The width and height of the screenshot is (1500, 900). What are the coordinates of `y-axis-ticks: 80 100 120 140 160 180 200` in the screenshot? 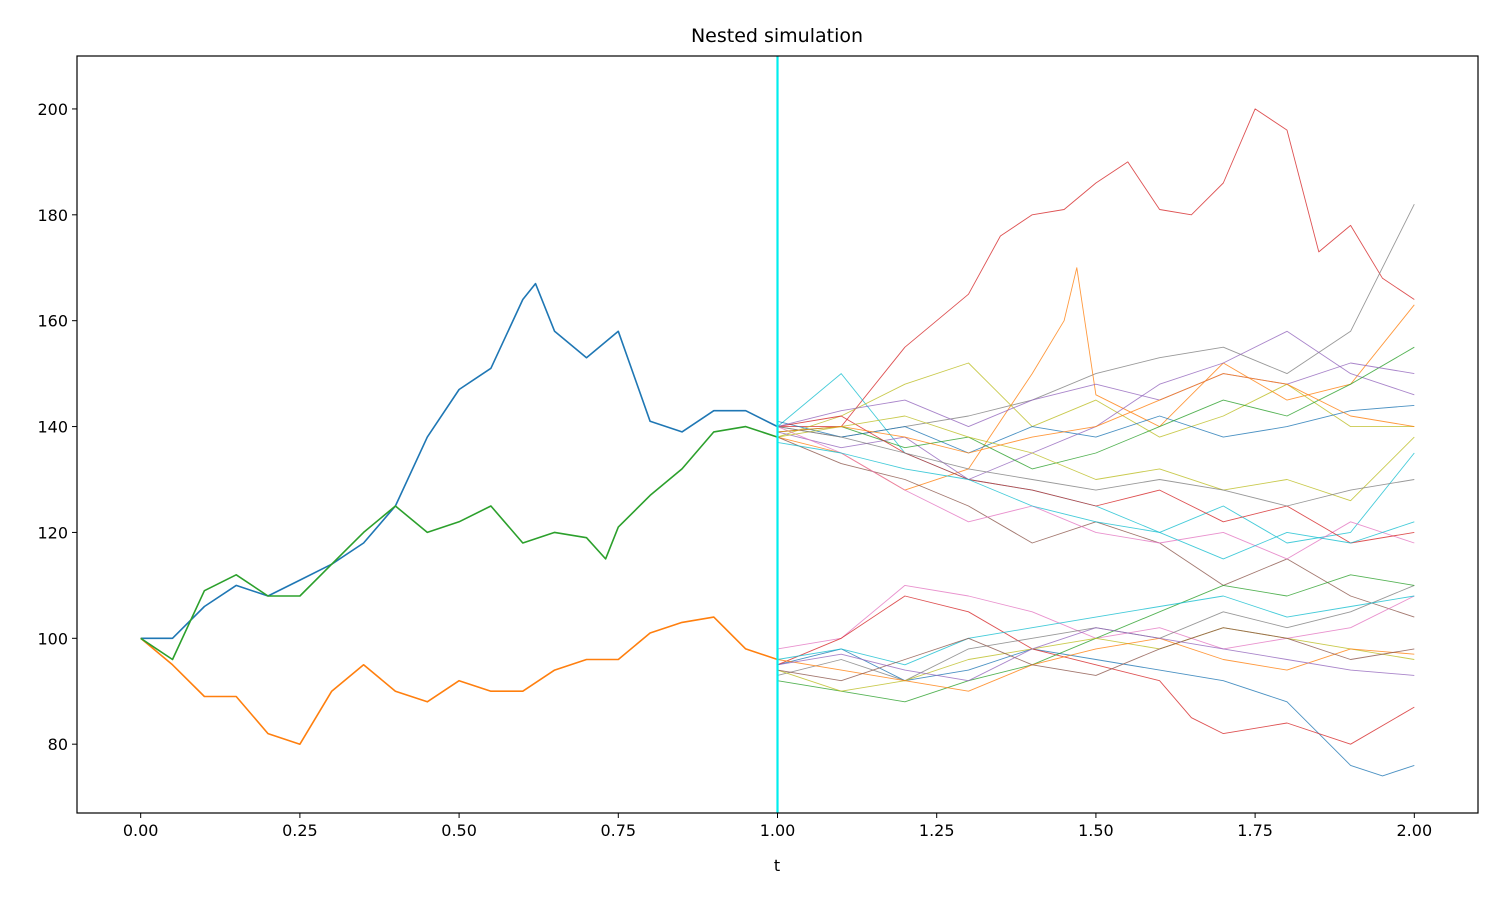 It's located at (57, 427).